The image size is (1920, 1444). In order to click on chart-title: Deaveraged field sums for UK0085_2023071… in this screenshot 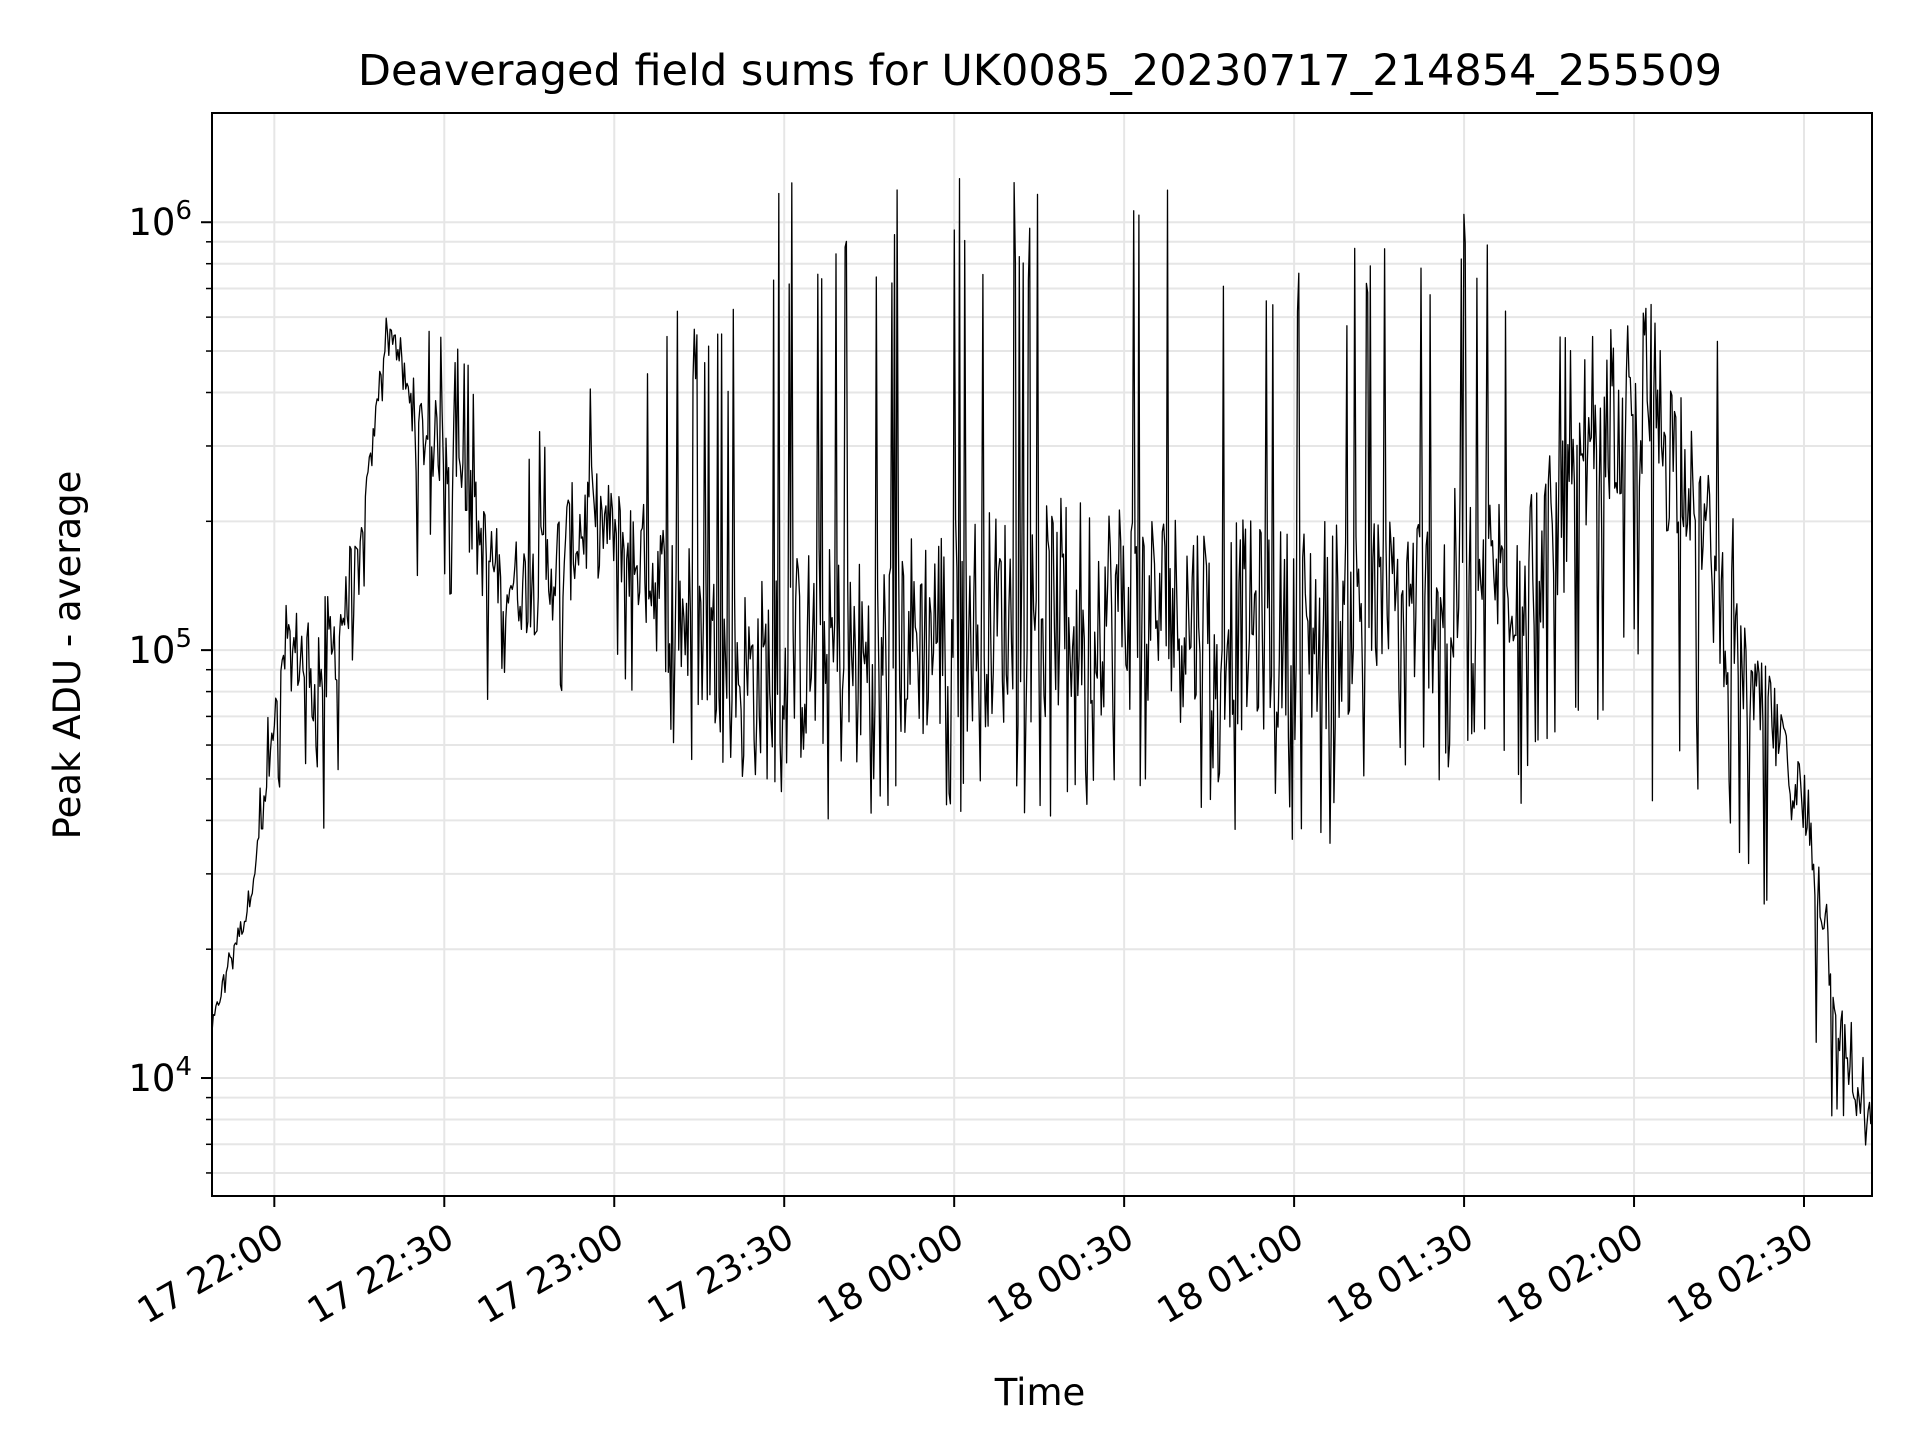, I will do `click(1040, 71)`.